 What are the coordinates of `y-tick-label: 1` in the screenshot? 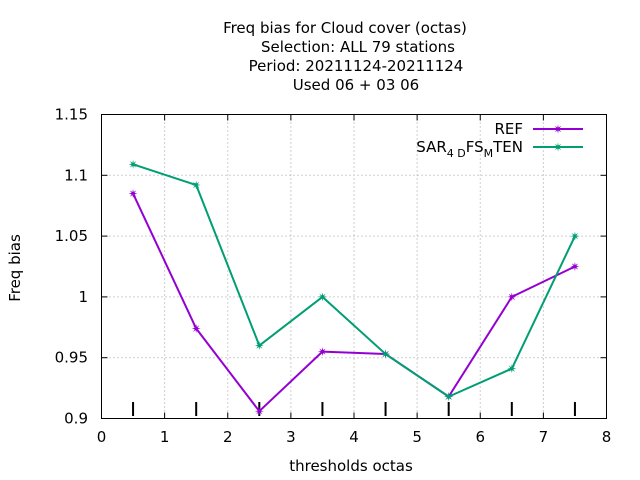 It's located at (83, 297).